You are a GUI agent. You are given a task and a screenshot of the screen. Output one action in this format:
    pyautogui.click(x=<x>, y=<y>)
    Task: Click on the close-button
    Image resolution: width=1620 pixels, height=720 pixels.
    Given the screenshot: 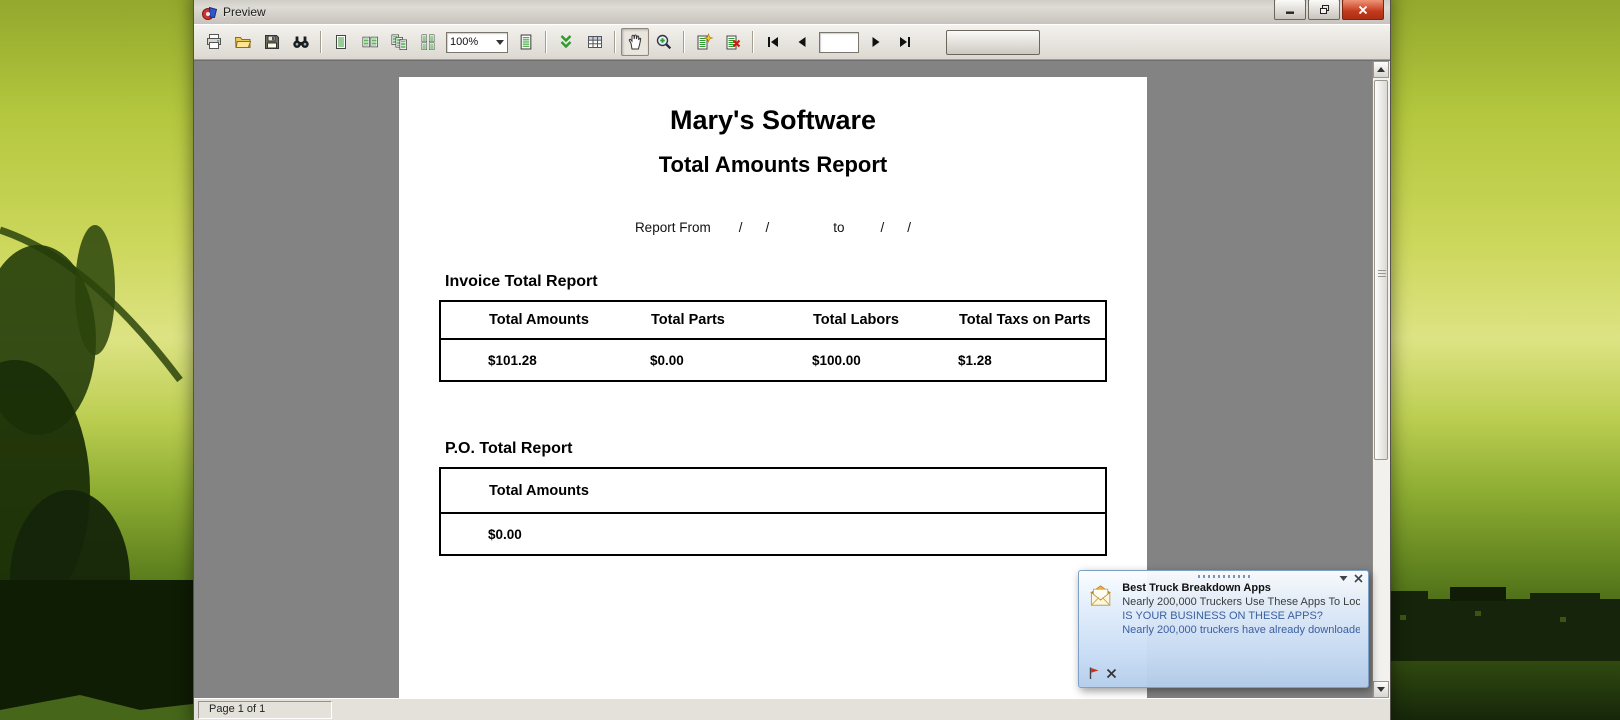 What is the action you would take?
    pyautogui.click(x=1363, y=10)
    